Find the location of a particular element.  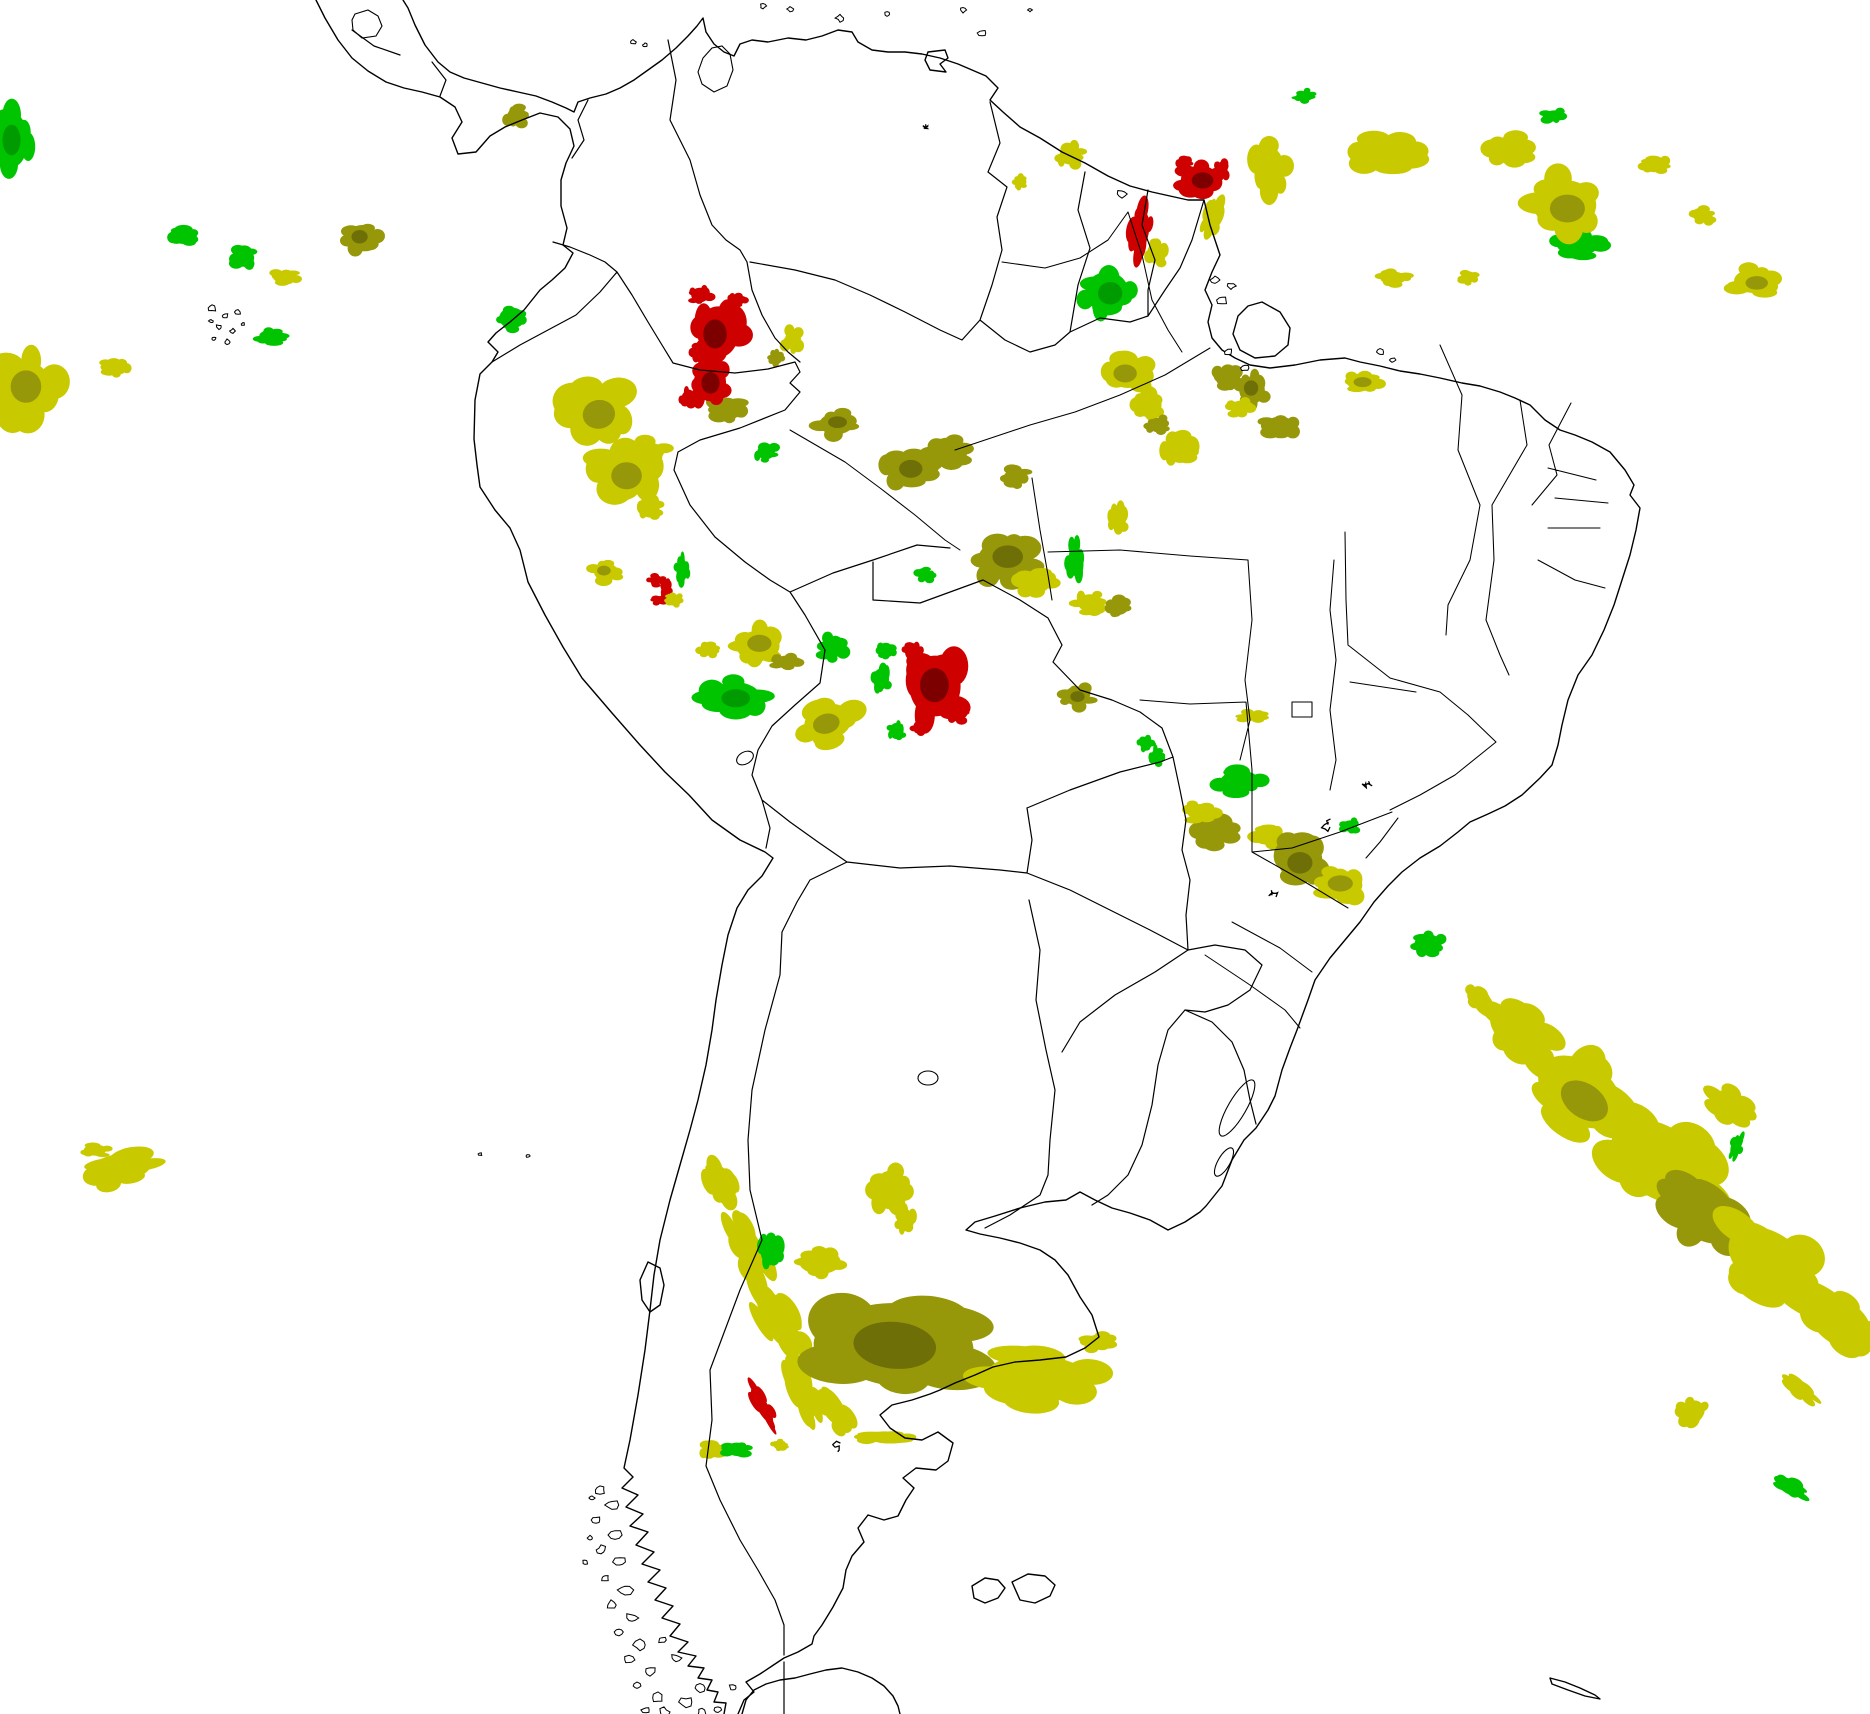

island-falkland-west is located at coordinates (988, 1590).